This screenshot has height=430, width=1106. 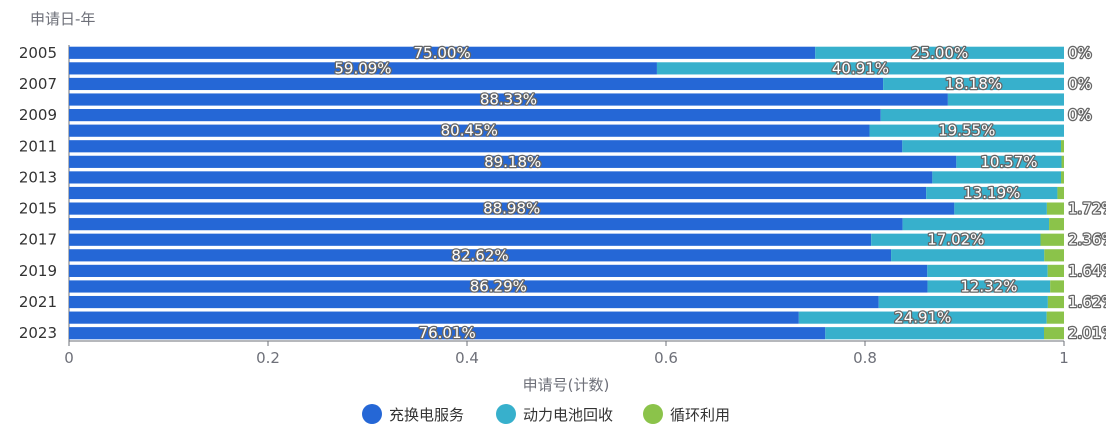 I want to click on data-label: 76.01%, so click(x=447, y=333).